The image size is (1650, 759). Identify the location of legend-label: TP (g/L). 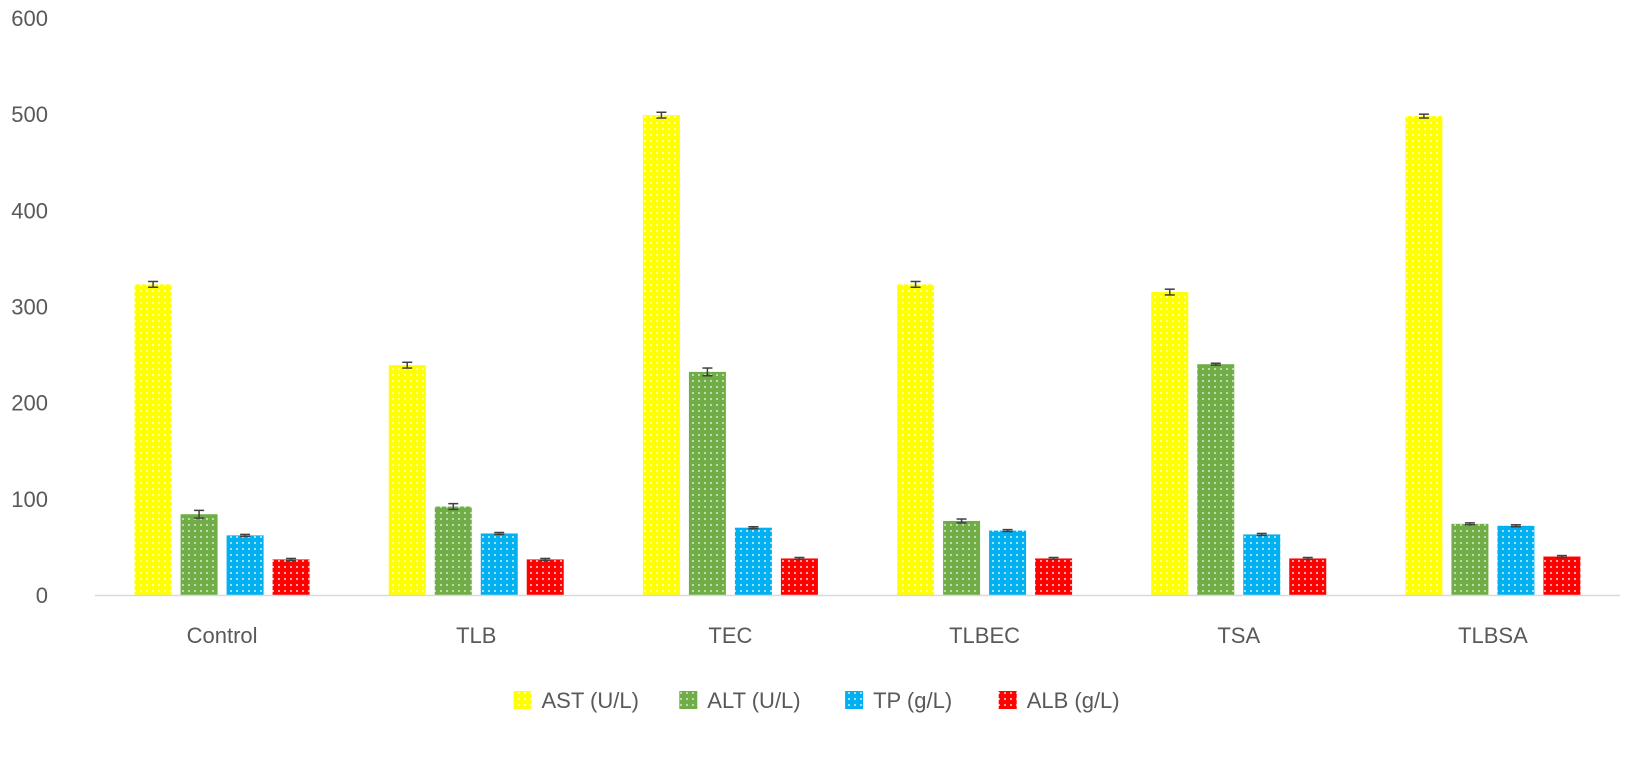
(912, 700).